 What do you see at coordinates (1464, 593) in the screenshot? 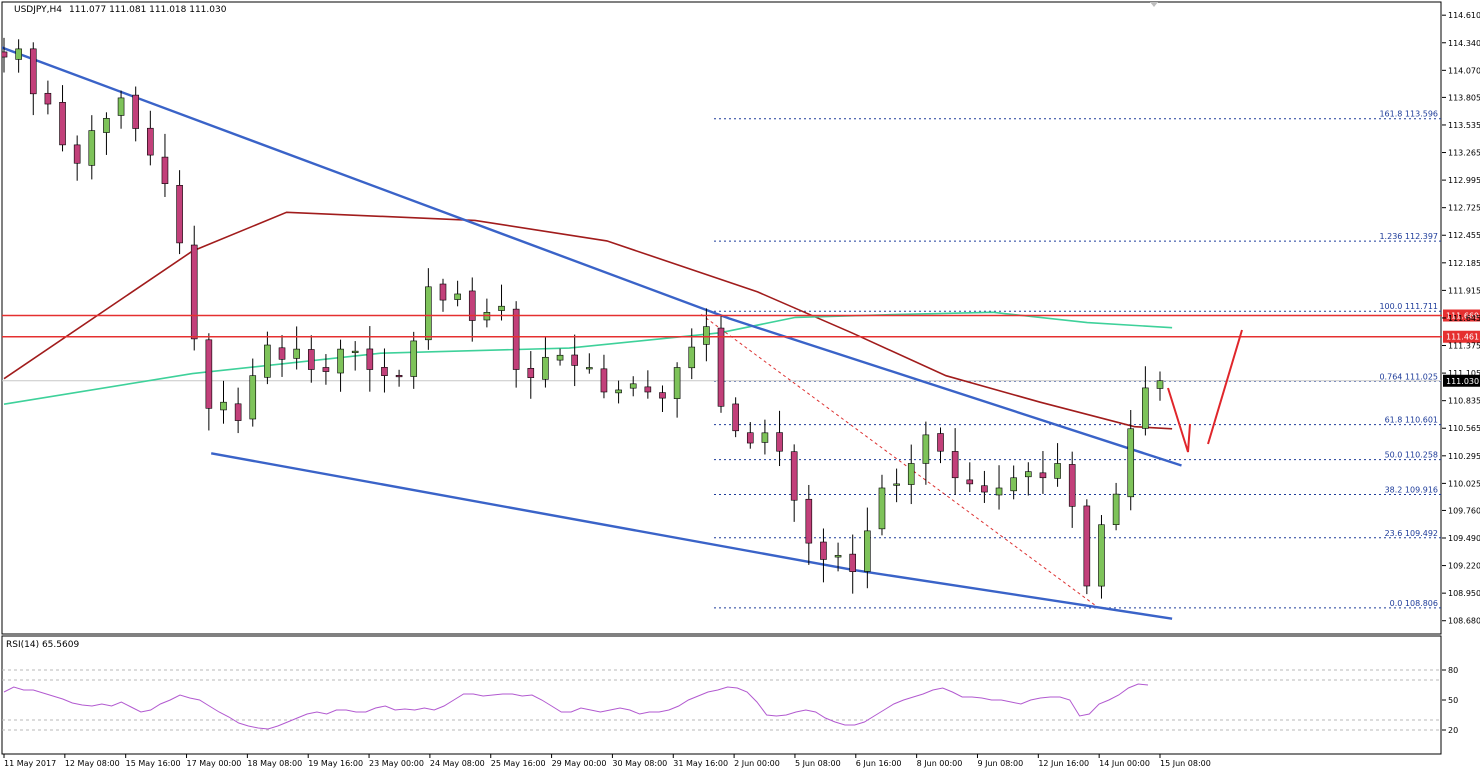
I see `price-tick-label: 108.950` at bounding box center [1464, 593].